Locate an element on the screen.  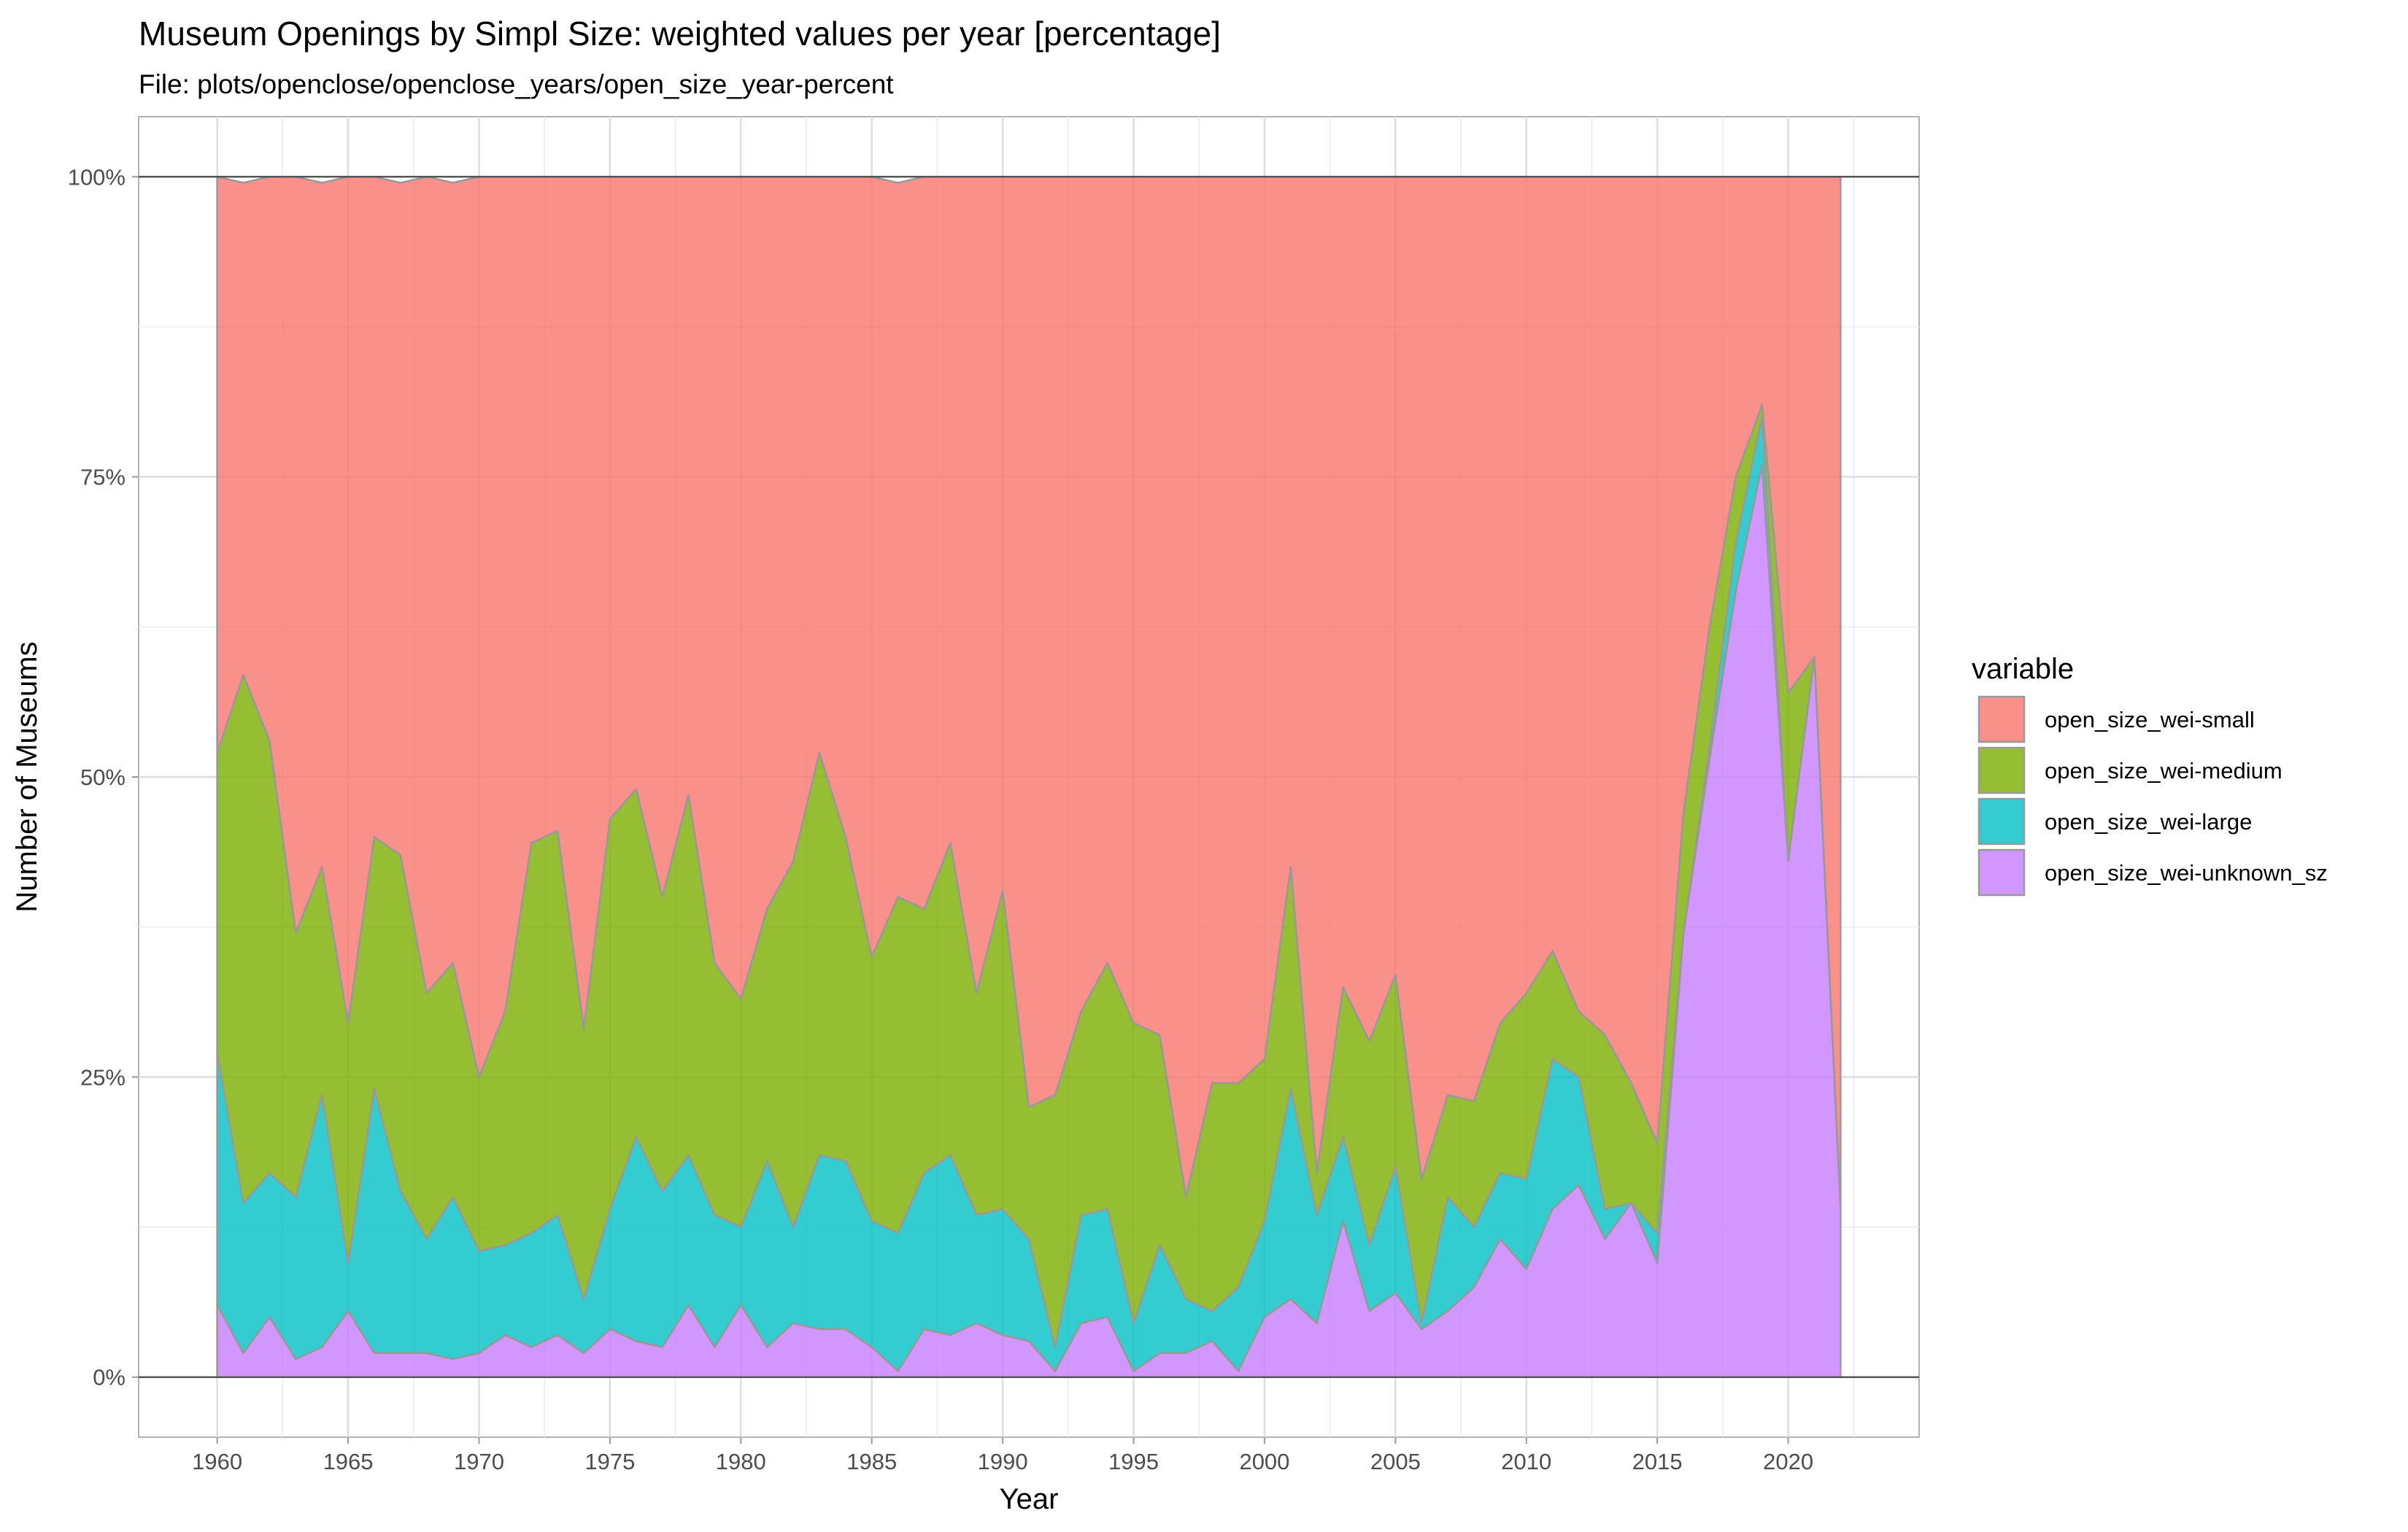
legend-label-open-size-wei-medium: open_size_wei-medium is located at coordinates (2163, 771).